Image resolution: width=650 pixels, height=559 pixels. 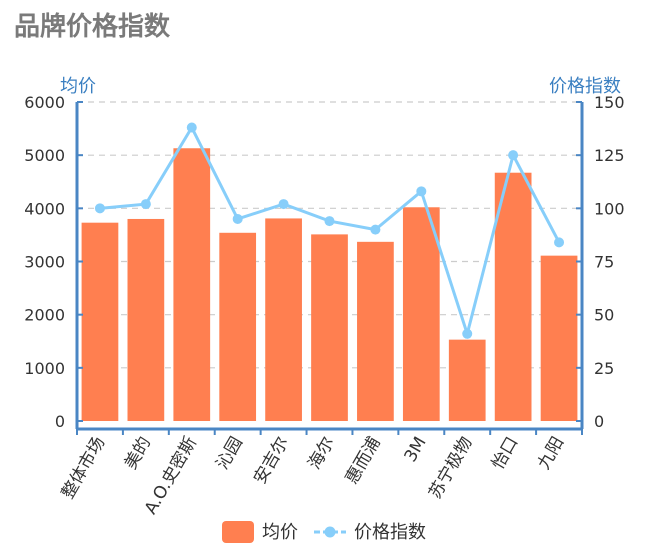 I want to click on chart-title: 品牌价格指数, so click(x=92, y=27).